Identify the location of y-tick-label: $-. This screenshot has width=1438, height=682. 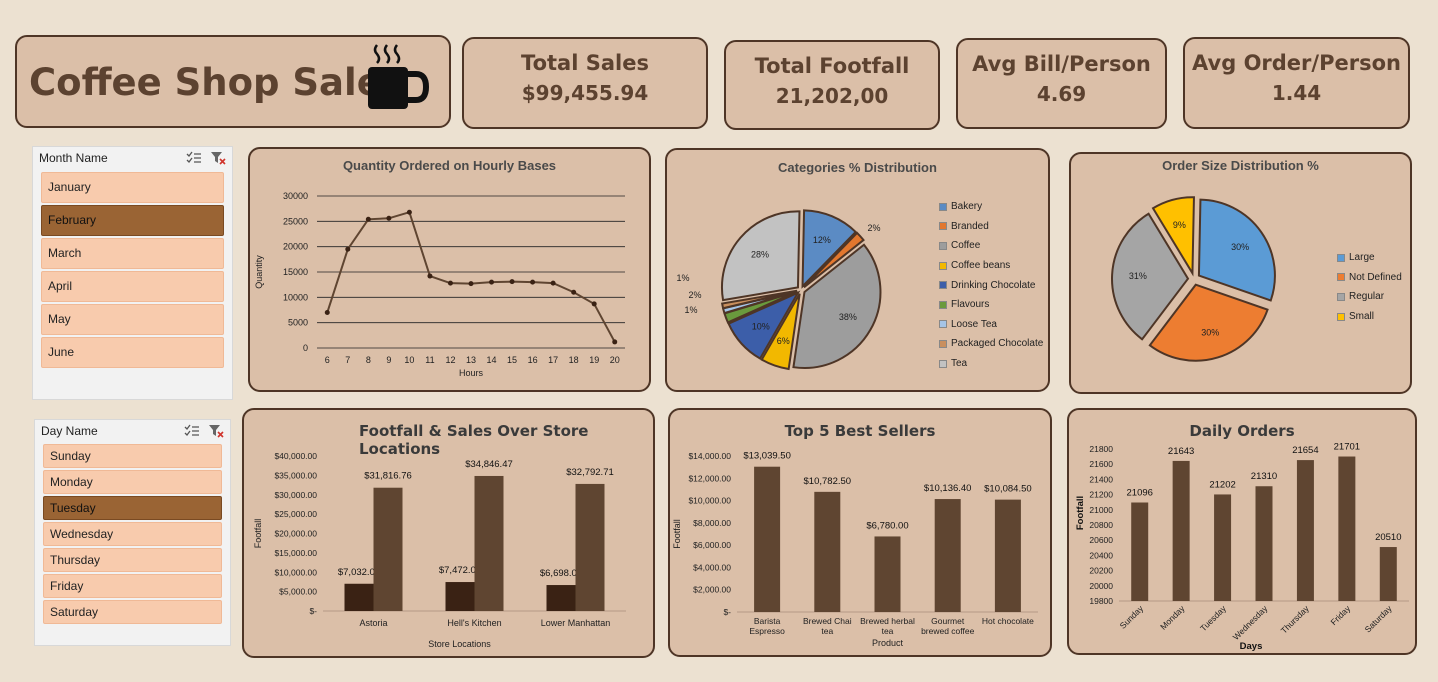
(313, 611).